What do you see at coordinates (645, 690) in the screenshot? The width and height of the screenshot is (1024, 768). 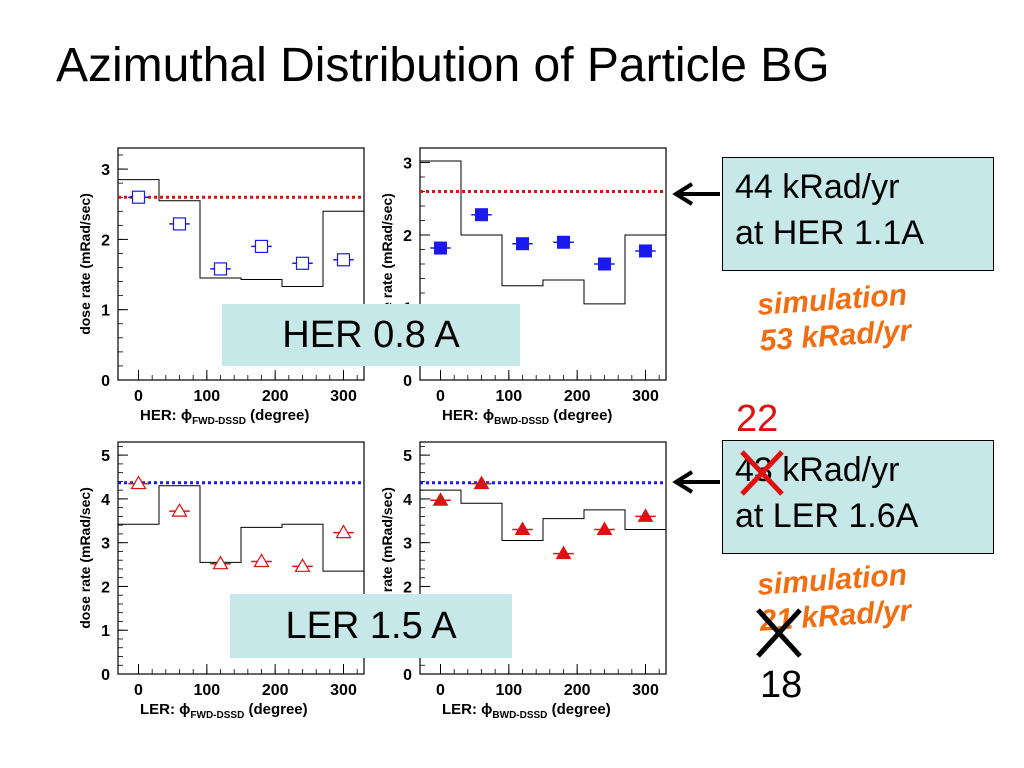 I see `ler_bwd-xtick-label: 300` at bounding box center [645, 690].